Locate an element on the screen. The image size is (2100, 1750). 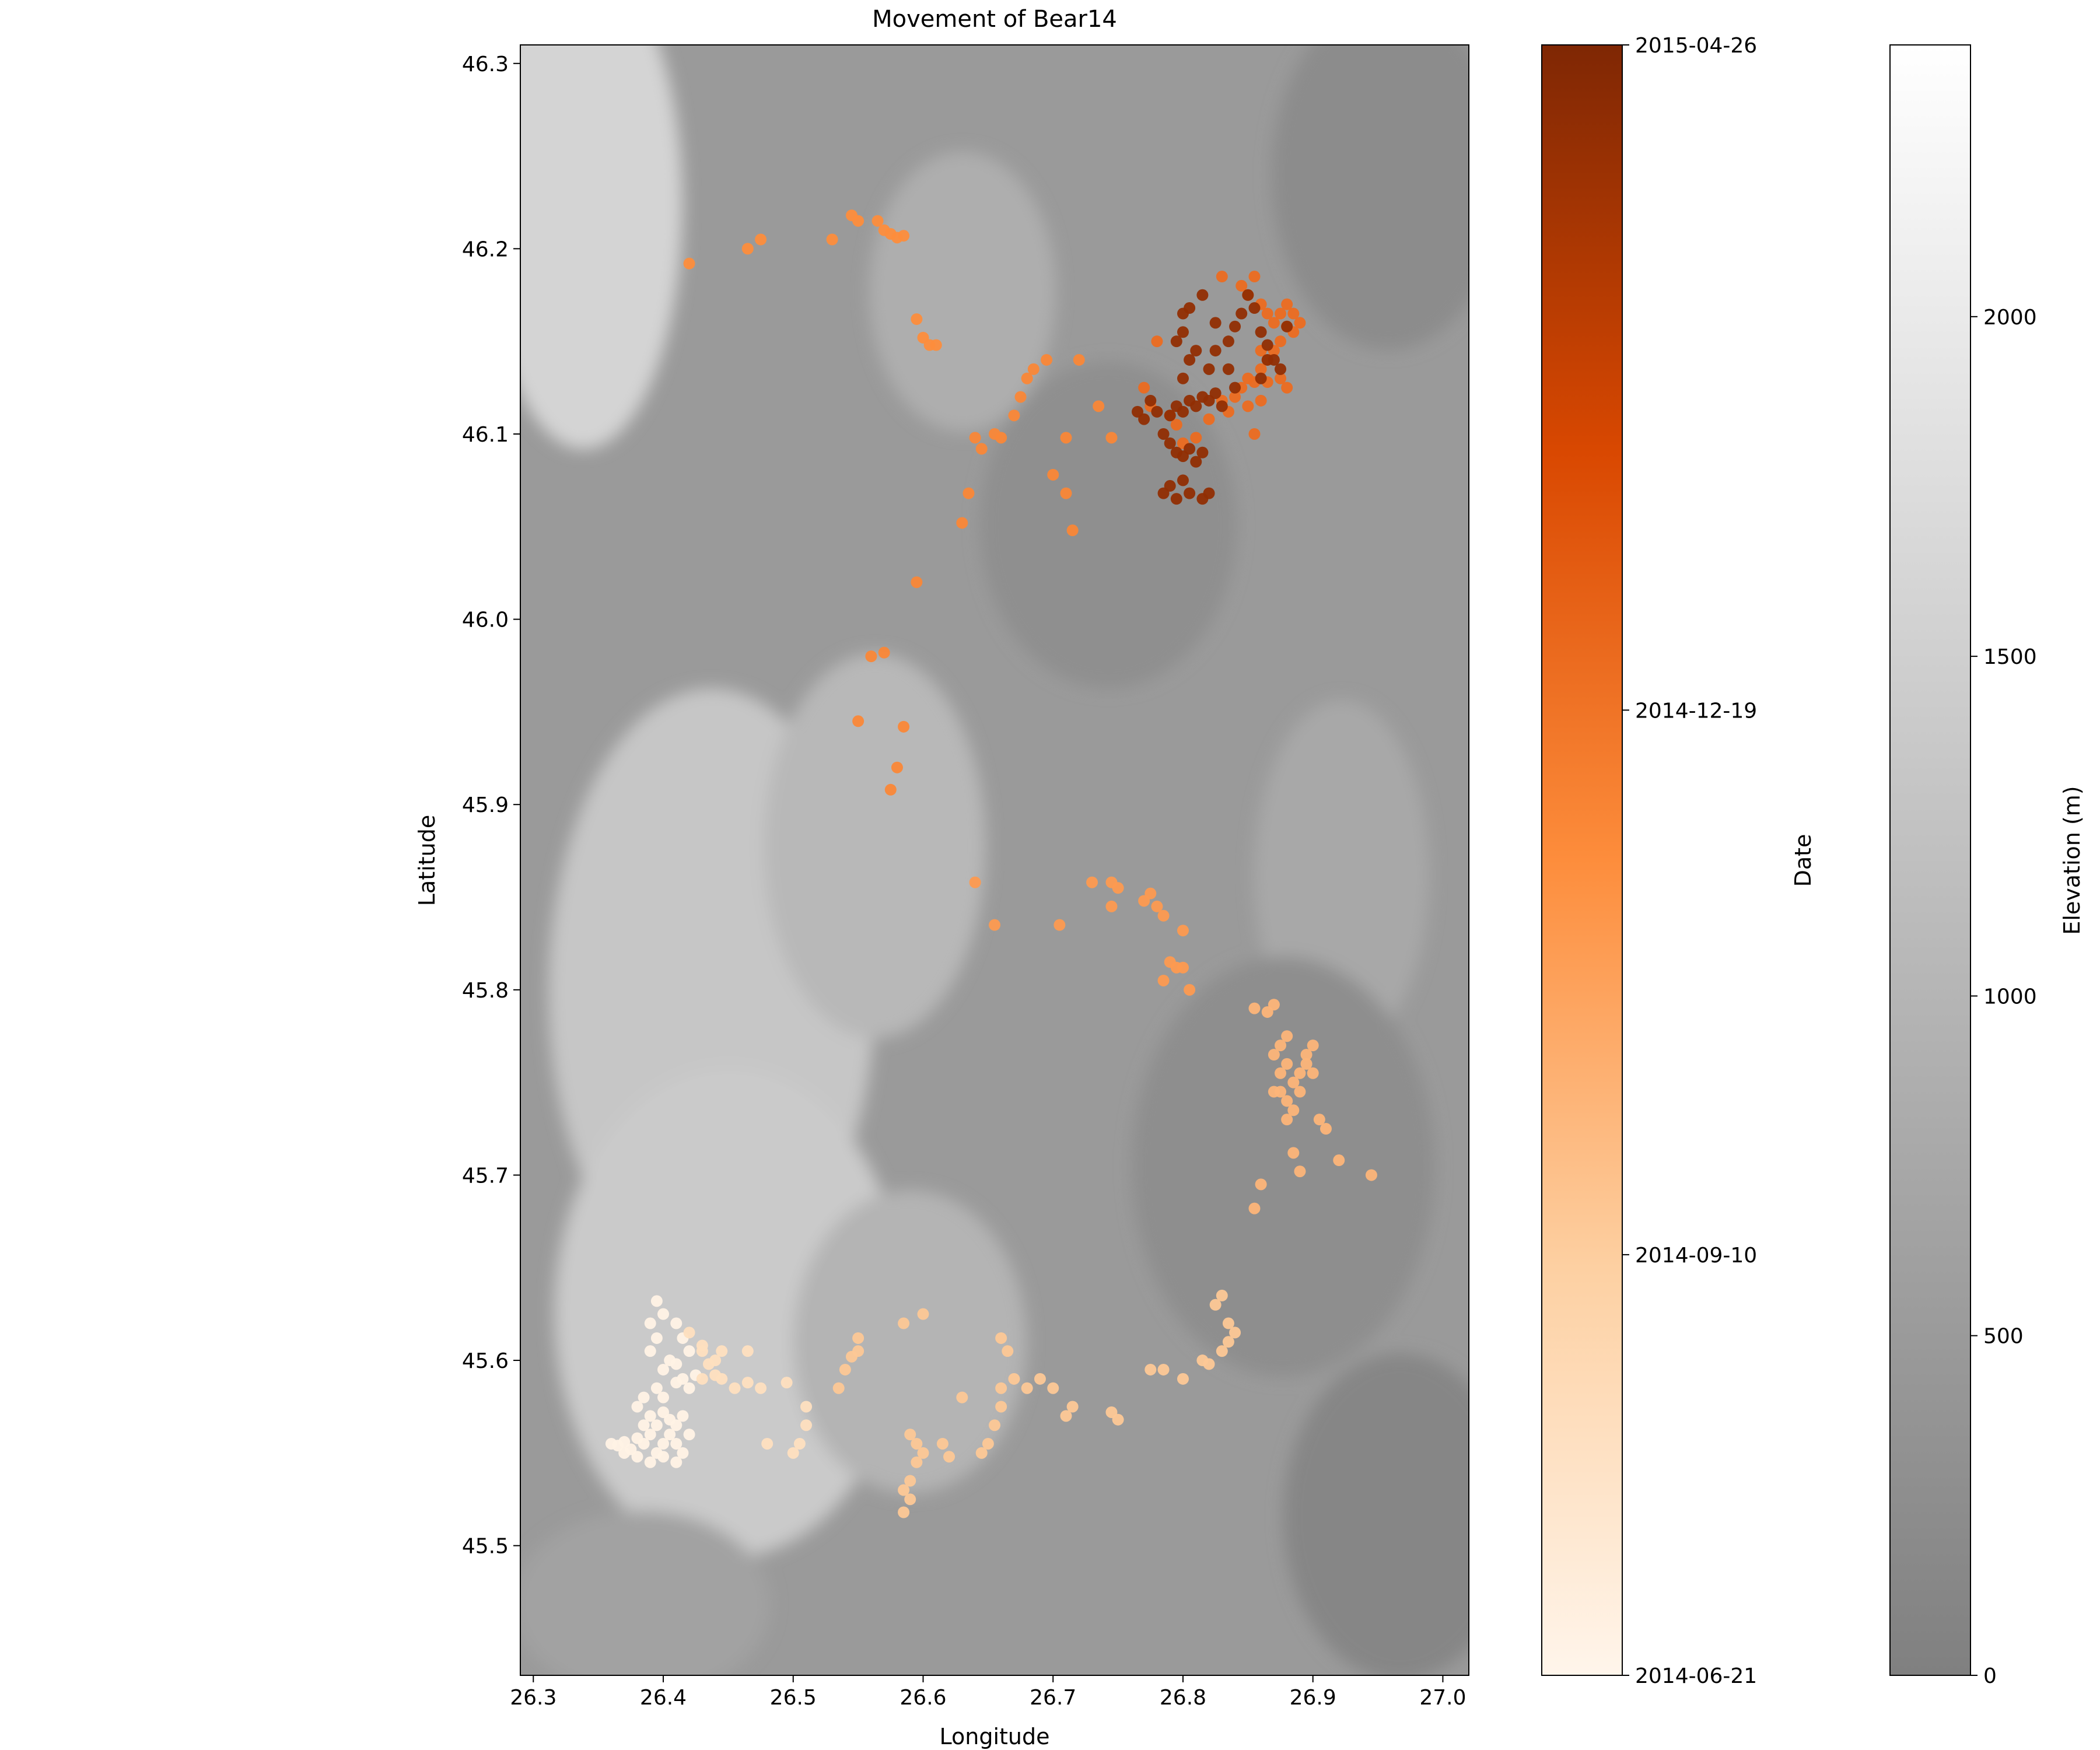
date-colorbar-tick-label: 2014-09-10 is located at coordinates (1696, 1256).